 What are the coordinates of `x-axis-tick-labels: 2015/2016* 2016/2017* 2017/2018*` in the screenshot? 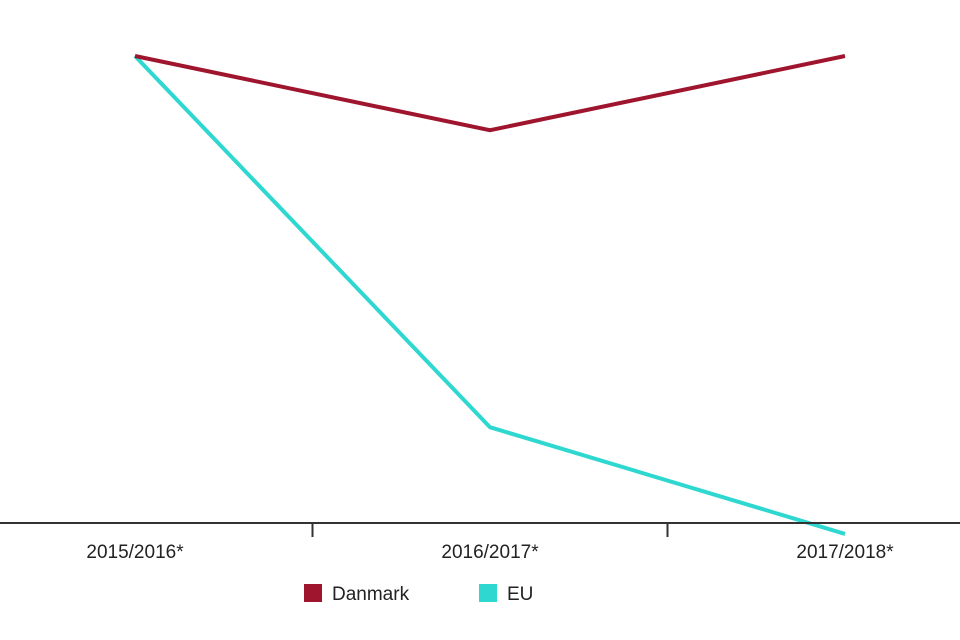 It's located at (490, 552).